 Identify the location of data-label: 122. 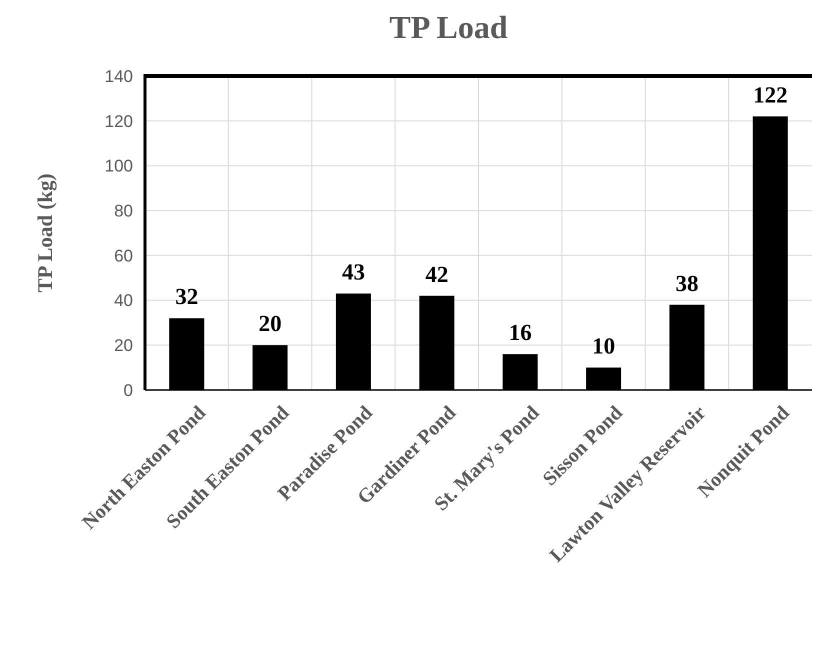
(770, 95).